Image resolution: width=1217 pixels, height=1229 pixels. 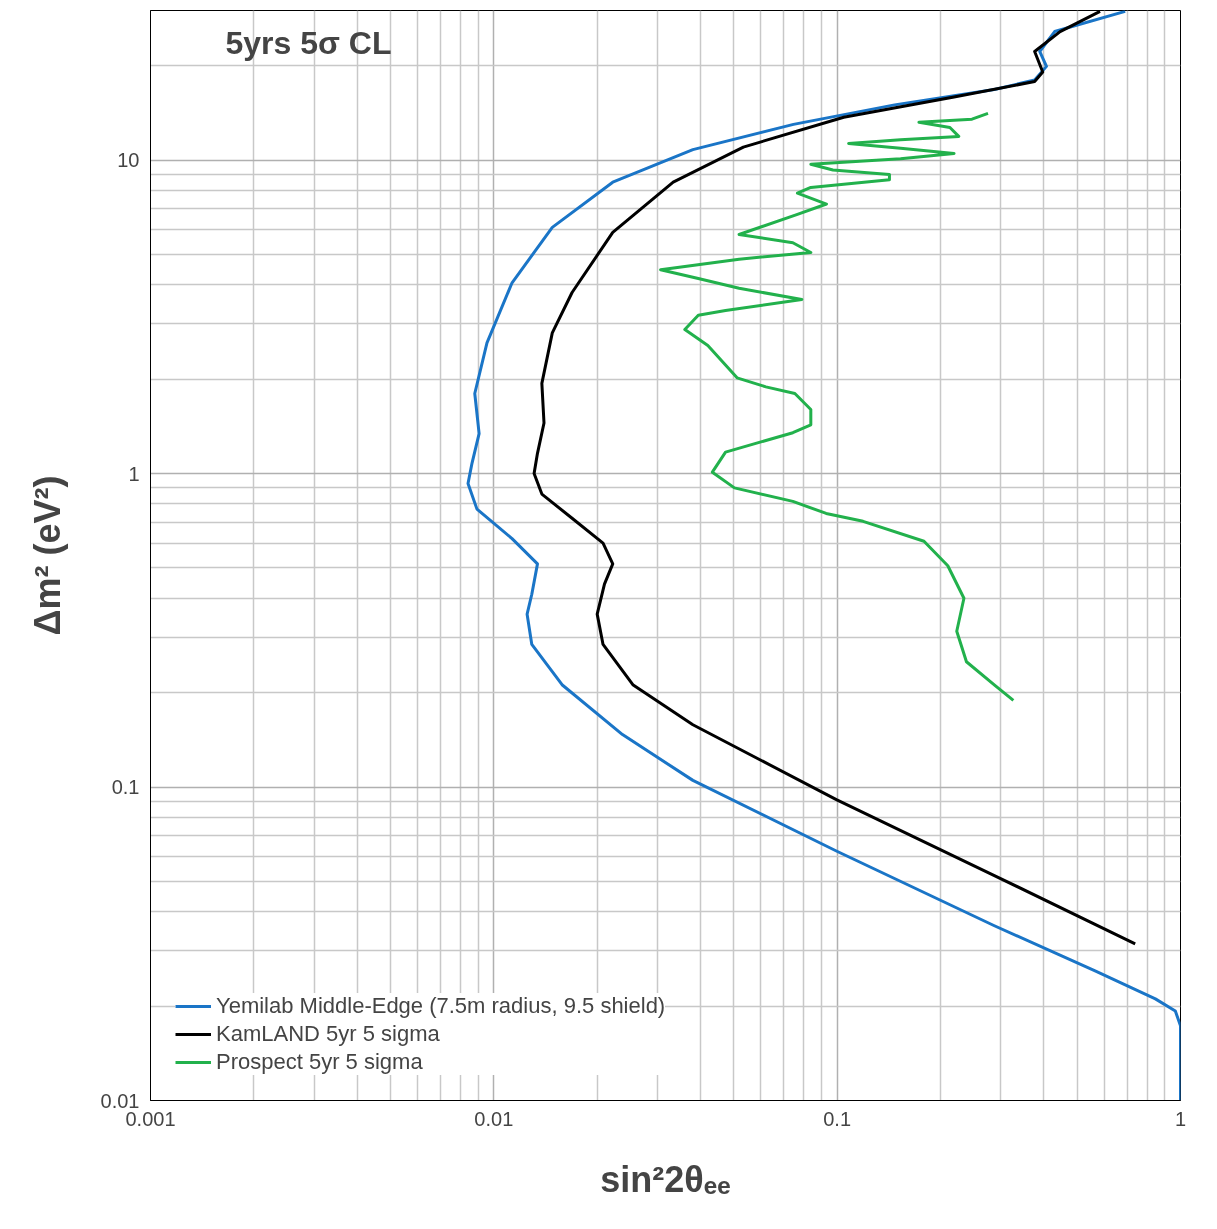 I want to click on y-tick-label: 10, so click(x=128, y=160).